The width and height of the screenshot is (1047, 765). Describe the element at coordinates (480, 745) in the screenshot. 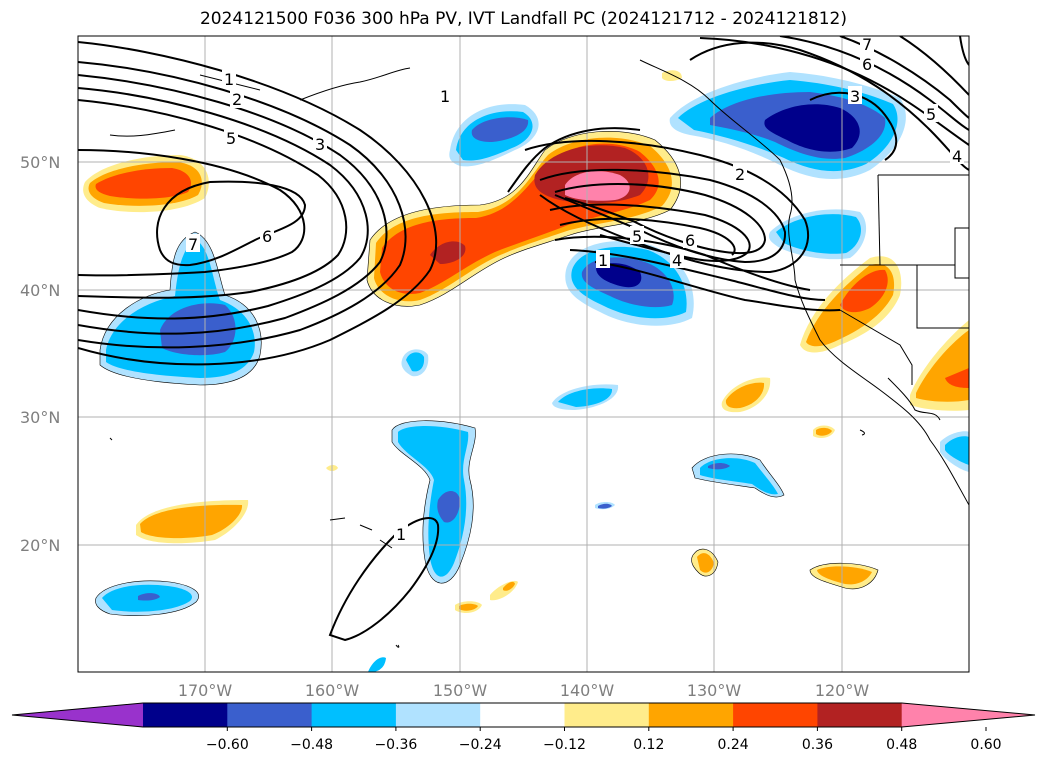

I see `colorbar-tick-label: −0.24` at that location.